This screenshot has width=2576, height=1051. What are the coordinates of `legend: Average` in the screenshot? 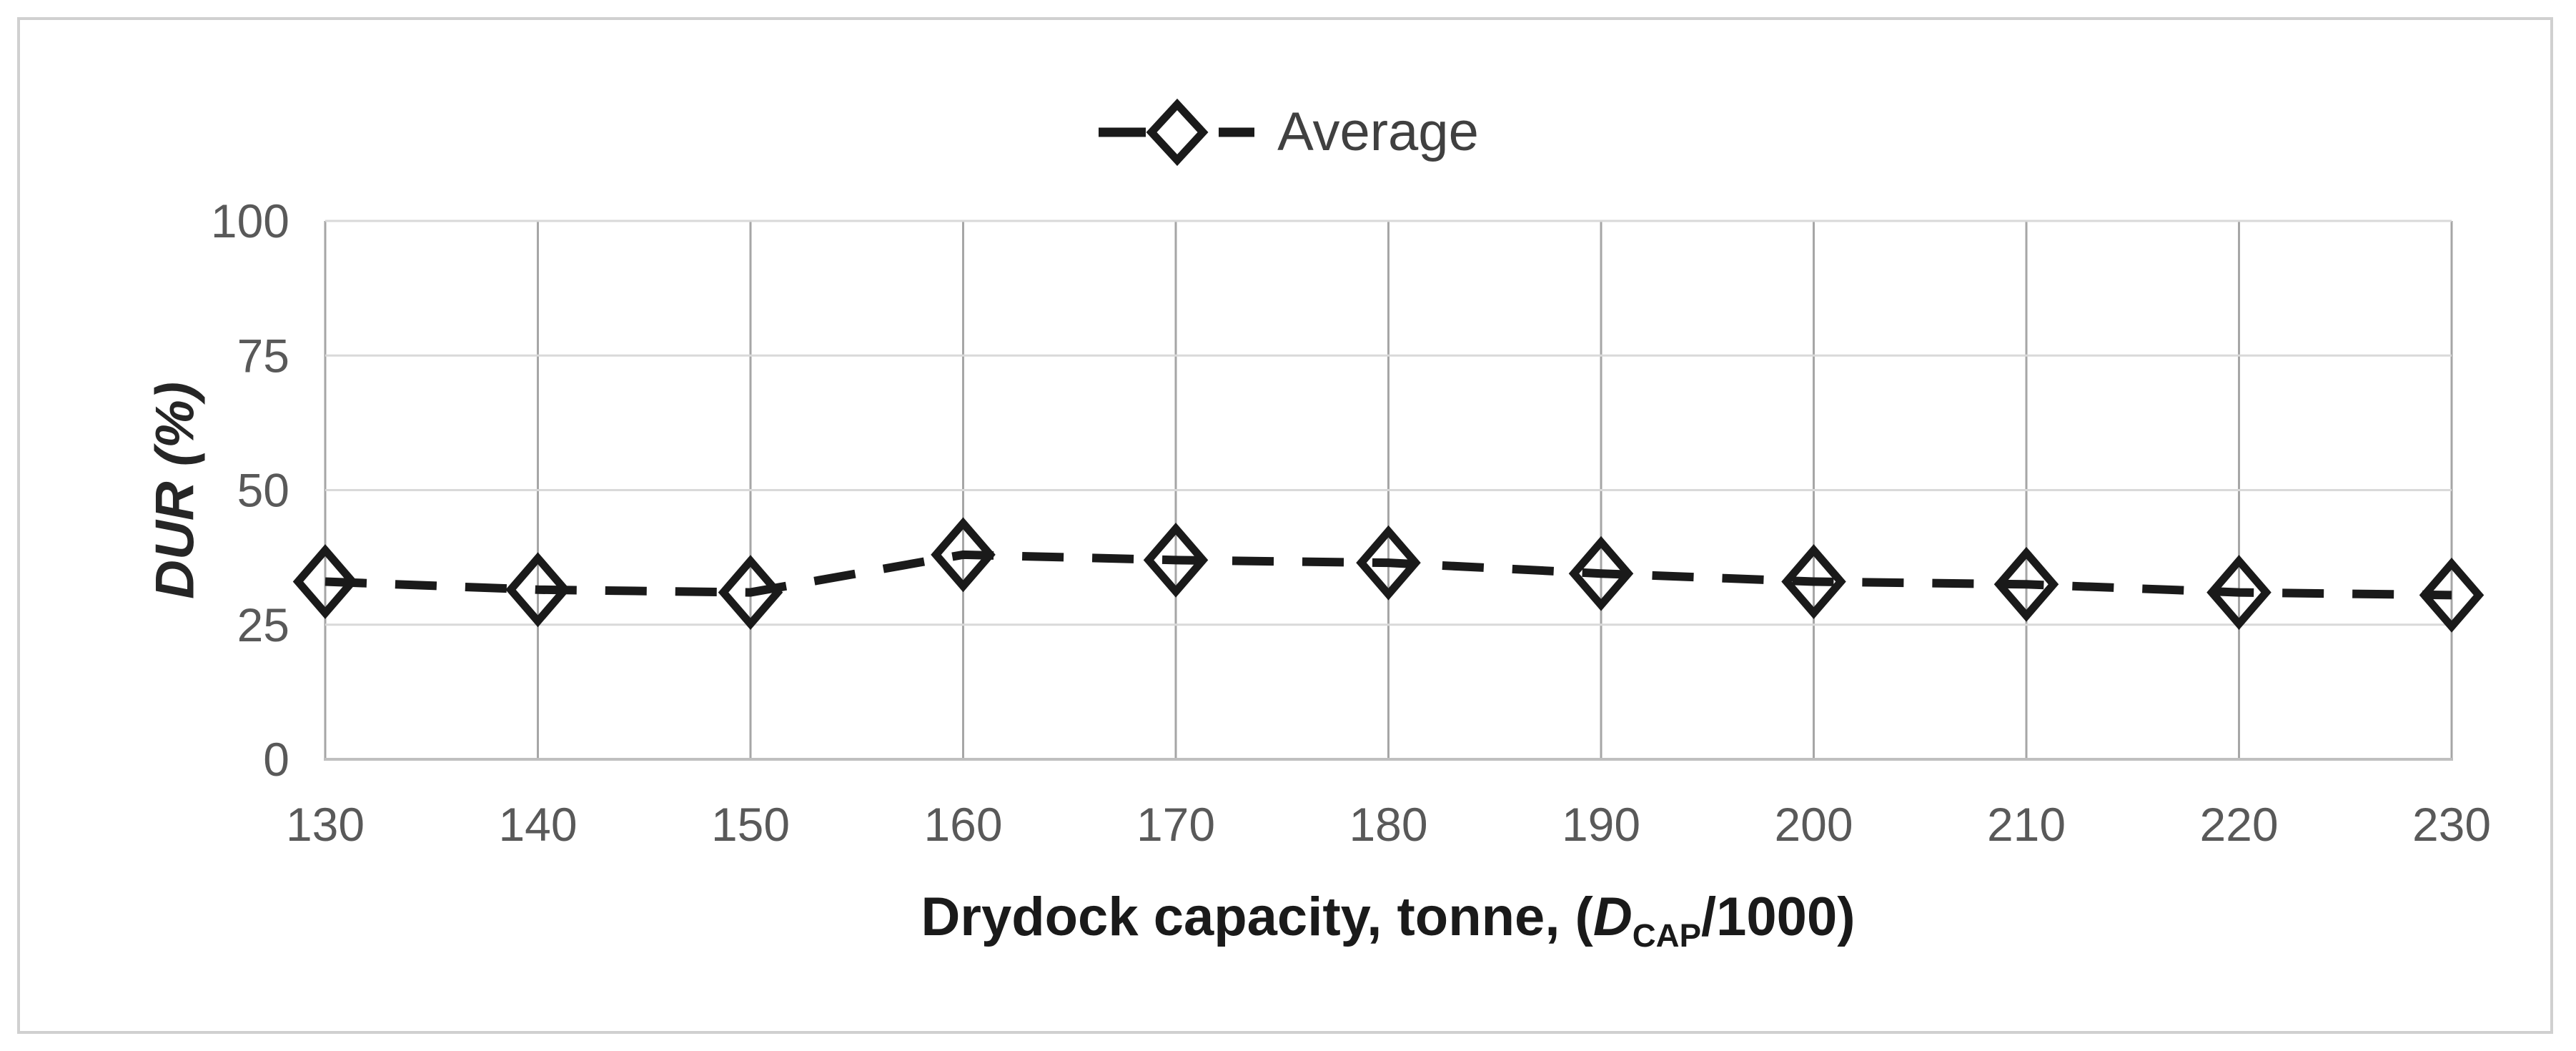 It's located at (1288, 132).